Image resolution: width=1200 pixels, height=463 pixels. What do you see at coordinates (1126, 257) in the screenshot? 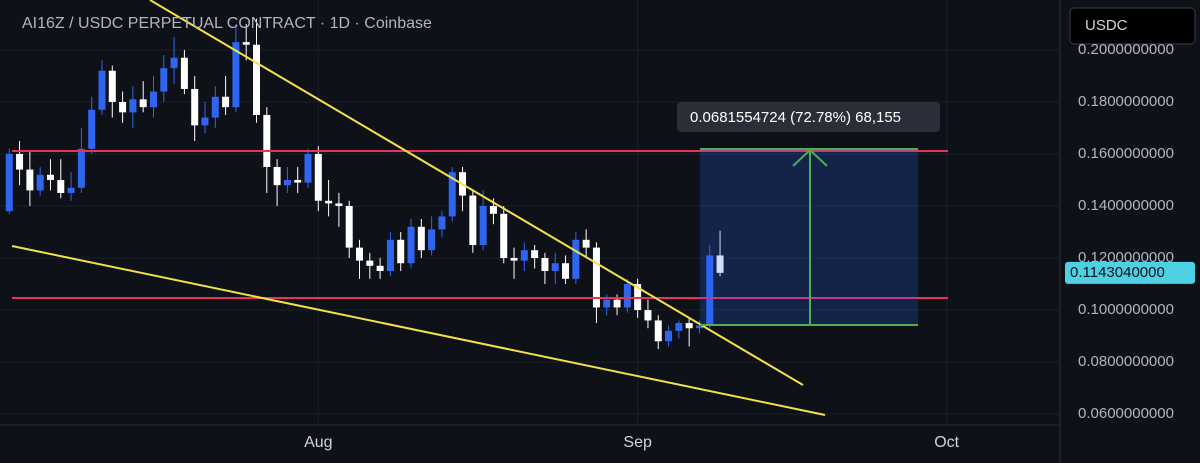
I see `y-tick-label: 0.1200000000` at bounding box center [1126, 257].